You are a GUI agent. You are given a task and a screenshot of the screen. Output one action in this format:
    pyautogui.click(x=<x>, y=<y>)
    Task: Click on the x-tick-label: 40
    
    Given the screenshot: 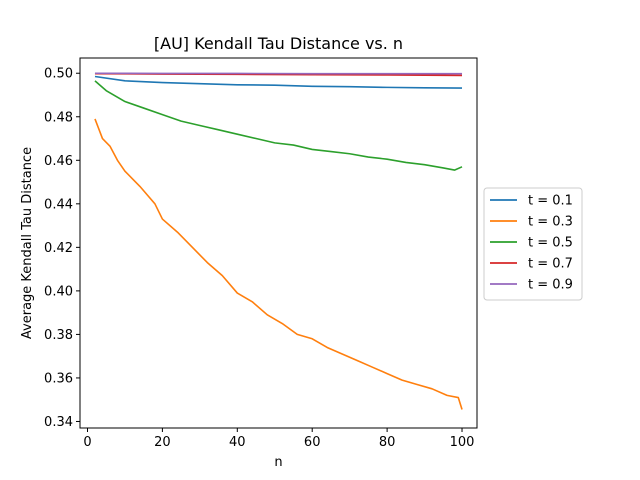 What is the action you would take?
    pyautogui.click(x=237, y=442)
    